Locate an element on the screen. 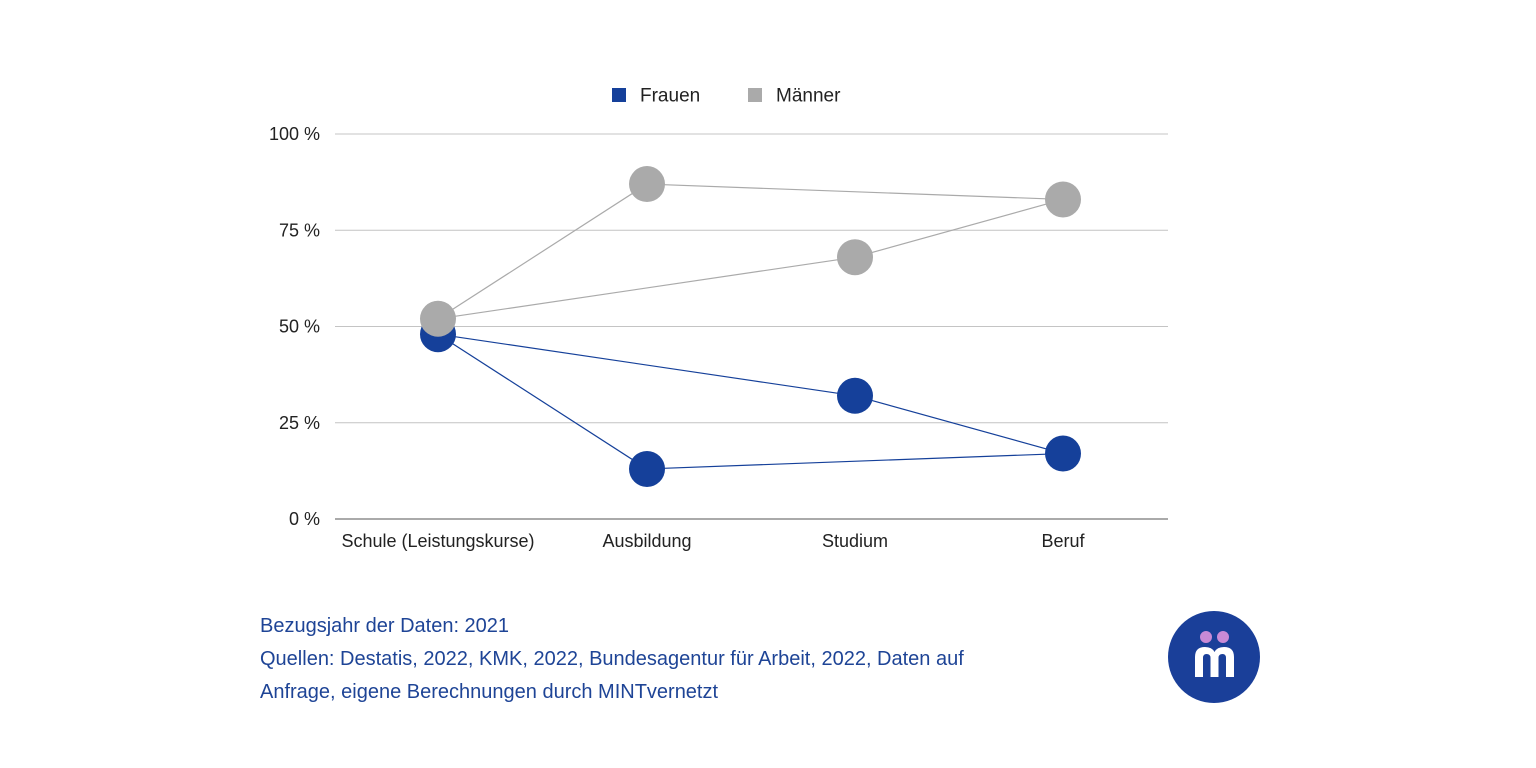 The height and width of the screenshot is (768, 1536). y-tick-label: 75 % is located at coordinates (299, 230).